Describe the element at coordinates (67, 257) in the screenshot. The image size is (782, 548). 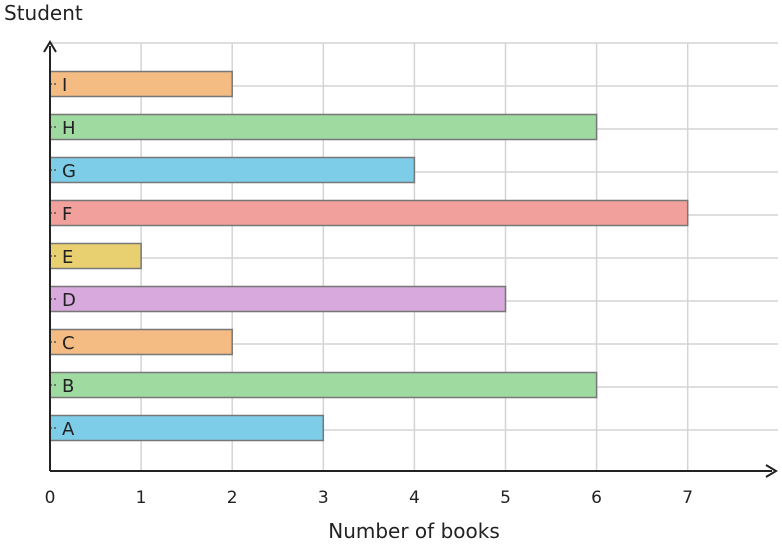
I see `bar-category-label: E` at that location.